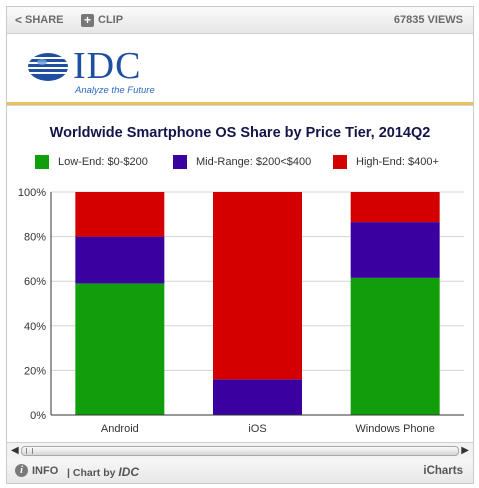 The width and height of the screenshot is (479, 488). I want to click on legend-label-low: Low-End: $0-$200, so click(103, 162).